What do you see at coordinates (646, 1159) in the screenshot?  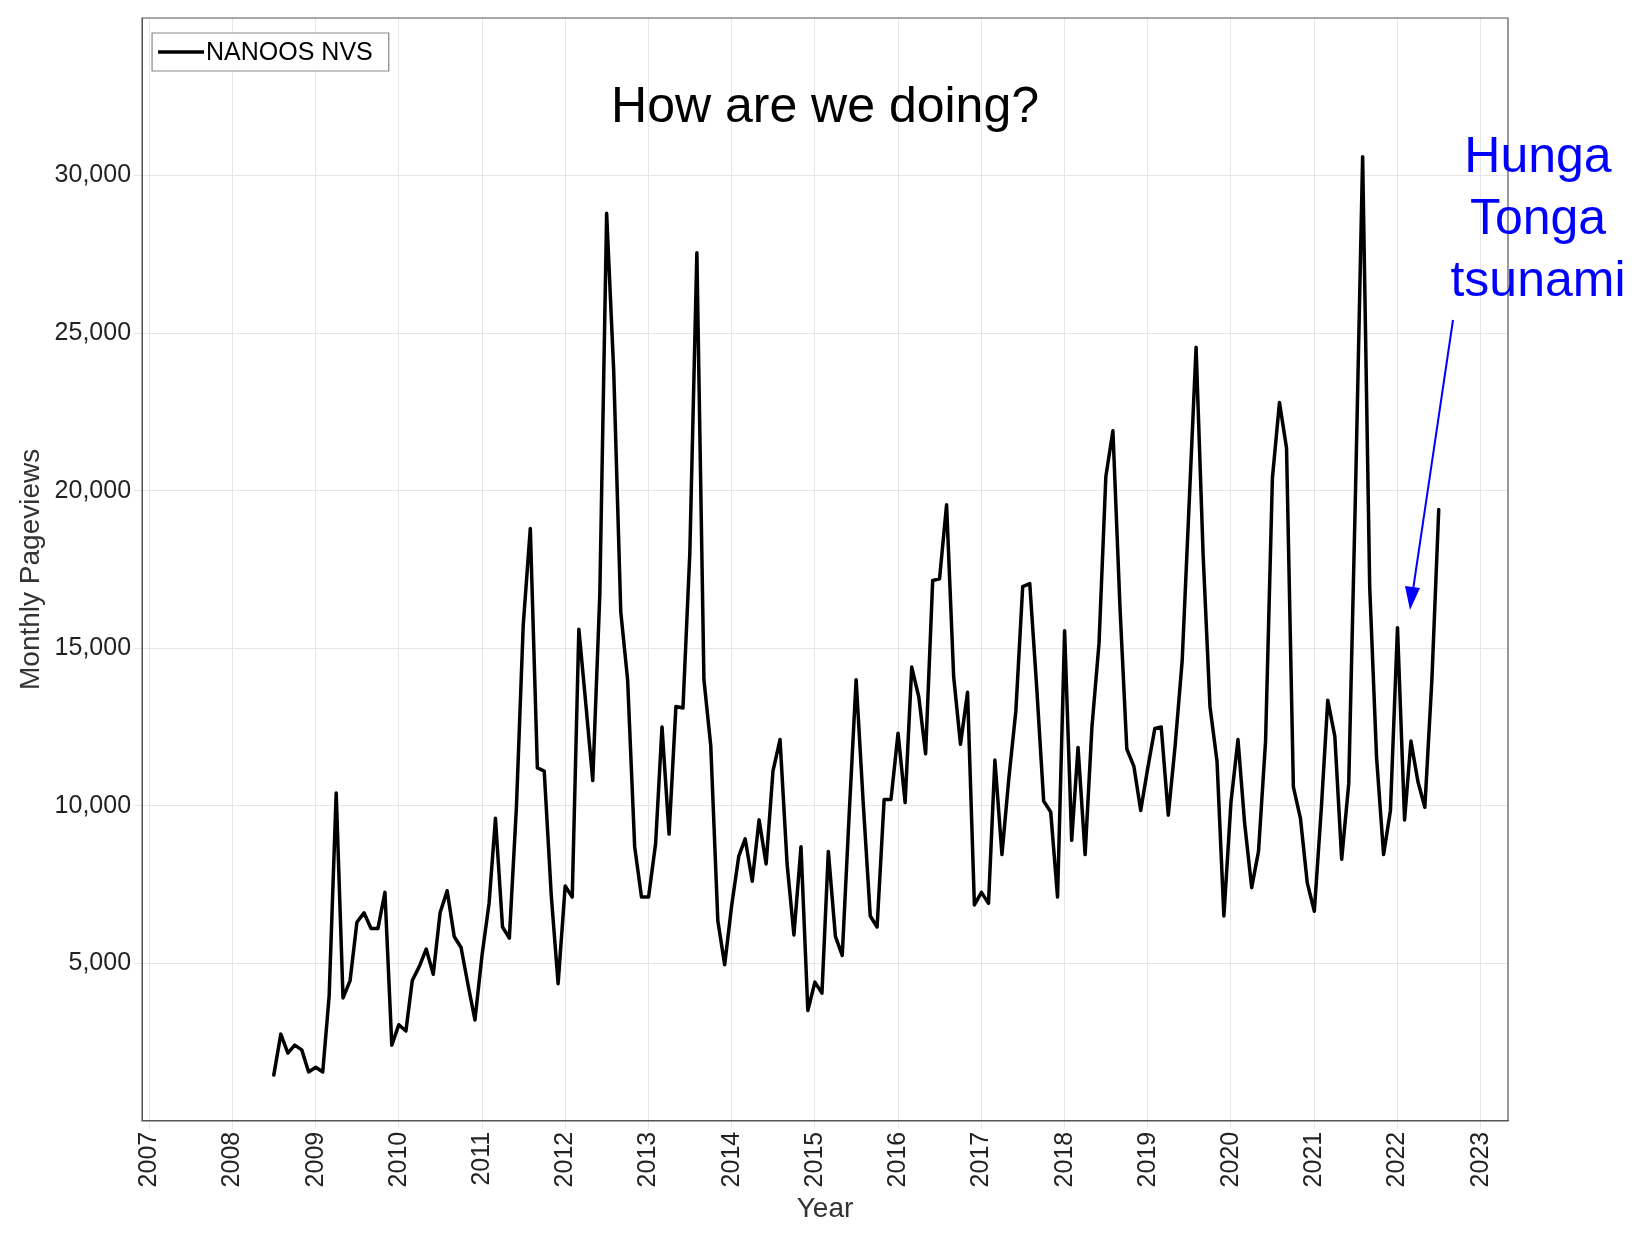 I see `x-tick-label: 2013` at bounding box center [646, 1159].